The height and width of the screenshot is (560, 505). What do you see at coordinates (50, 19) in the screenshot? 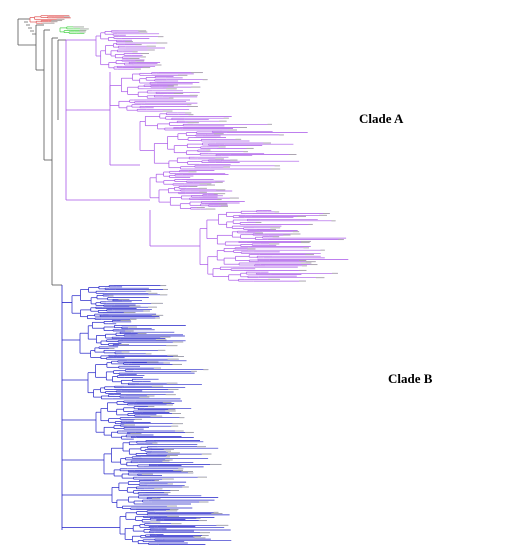
I see `clade-outgroup-red` at bounding box center [50, 19].